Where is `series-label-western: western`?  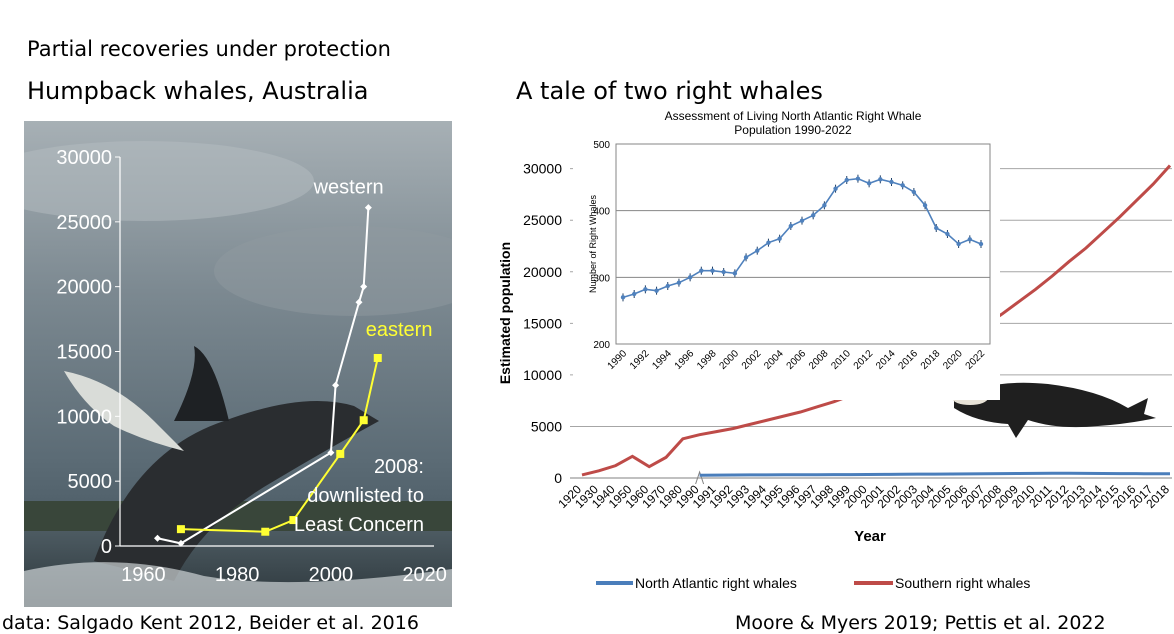 series-label-western: western is located at coordinates (348, 187).